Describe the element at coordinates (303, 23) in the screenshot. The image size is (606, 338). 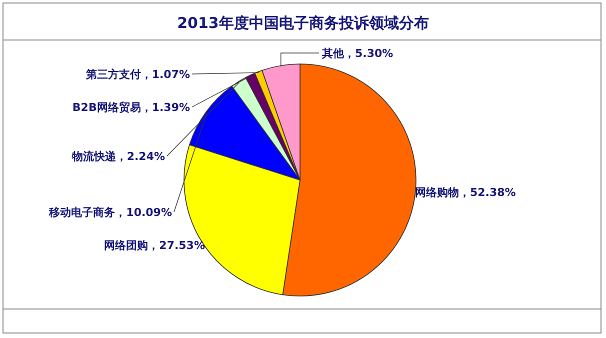
I see `chart-title: 2013年度中国电子商务投诉领域分布` at that location.